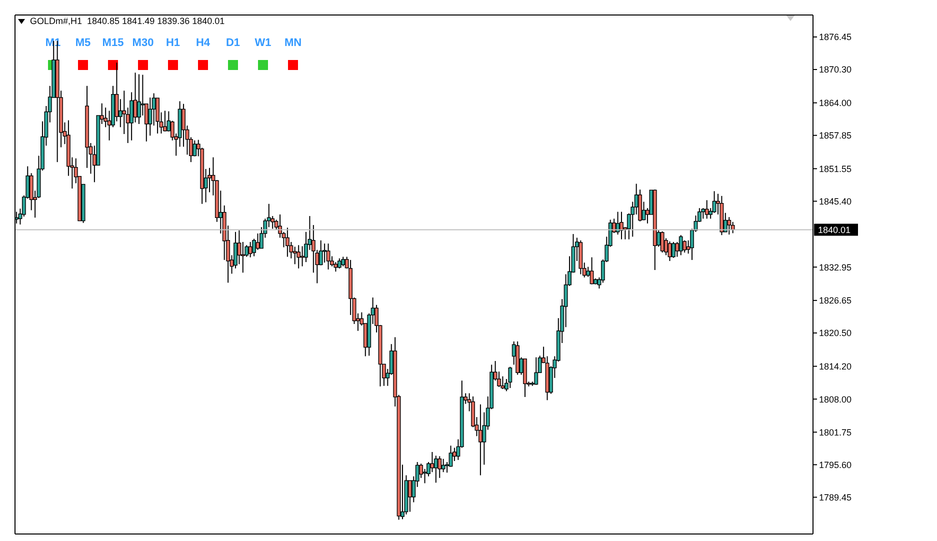  What do you see at coordinates (113, 43) in the screenshot?
I see `annotation: M15` at bounding box center [113, 43].